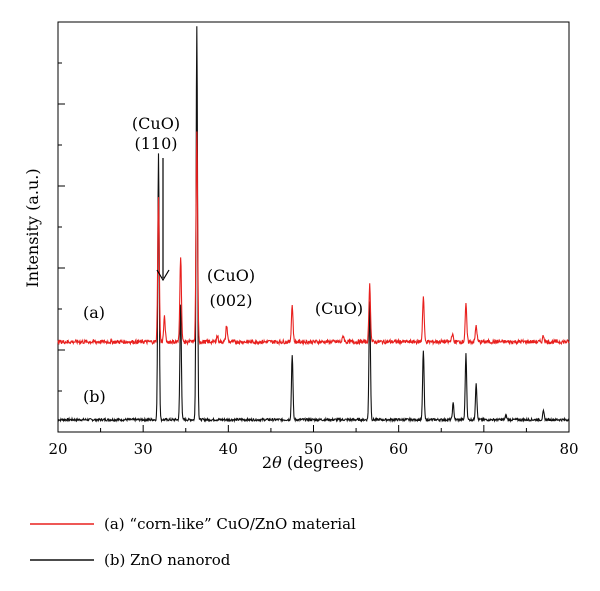 The image size is (600, 591). Describe the element at coordinates (313, 449) in the screenshot. I see `x-tick-label: 50` at that location.